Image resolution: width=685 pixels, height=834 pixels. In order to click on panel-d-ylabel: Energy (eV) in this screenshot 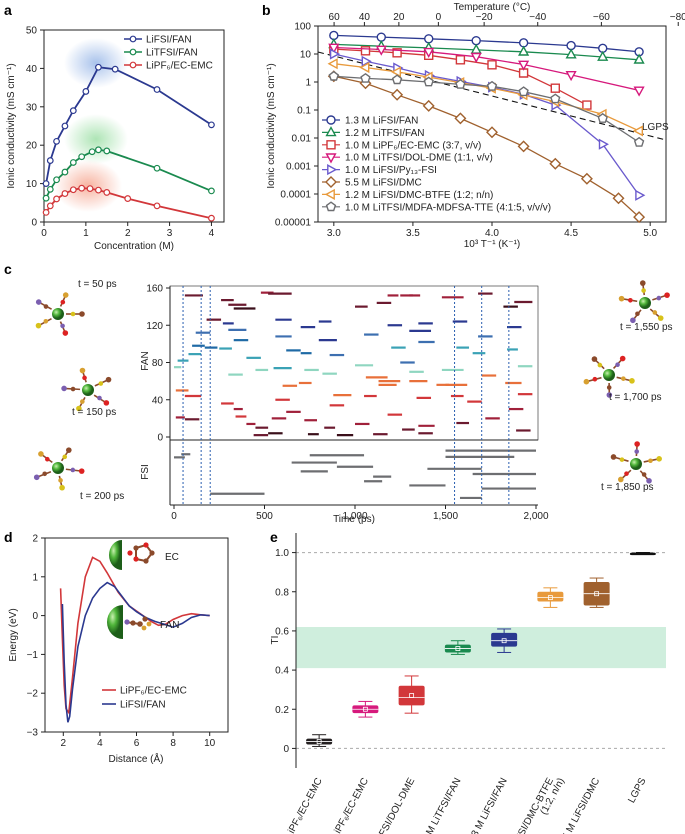, I will do `click(13, 634)`.